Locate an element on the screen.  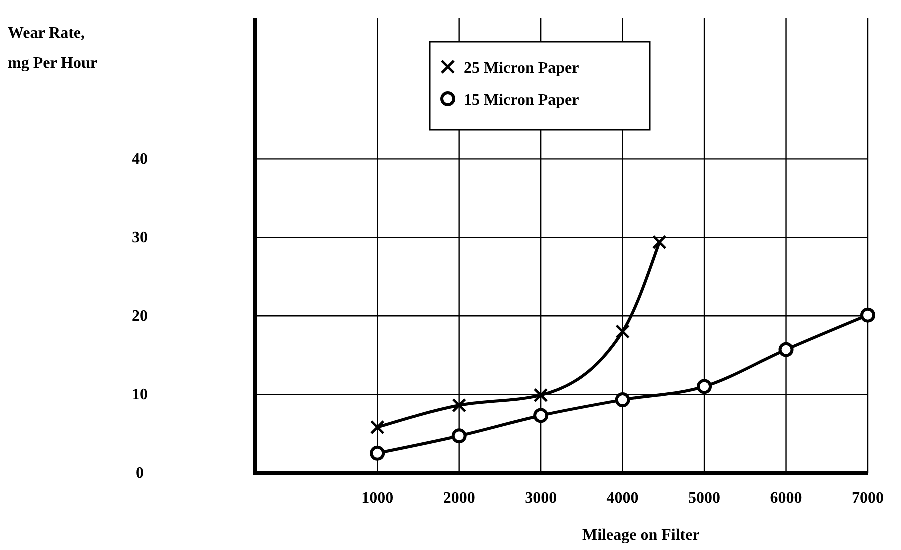
x-tick-label: 6000 is located at coordinates (786, 498).